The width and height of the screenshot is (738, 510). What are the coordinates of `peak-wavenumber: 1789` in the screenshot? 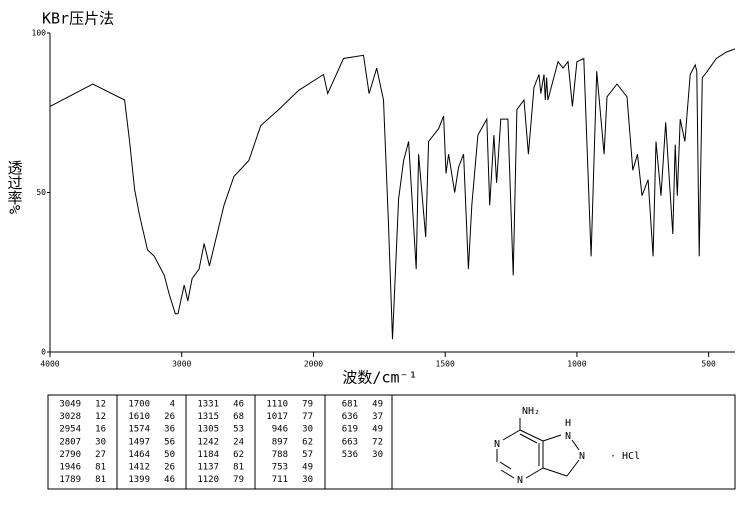 It's located at (70, 480).